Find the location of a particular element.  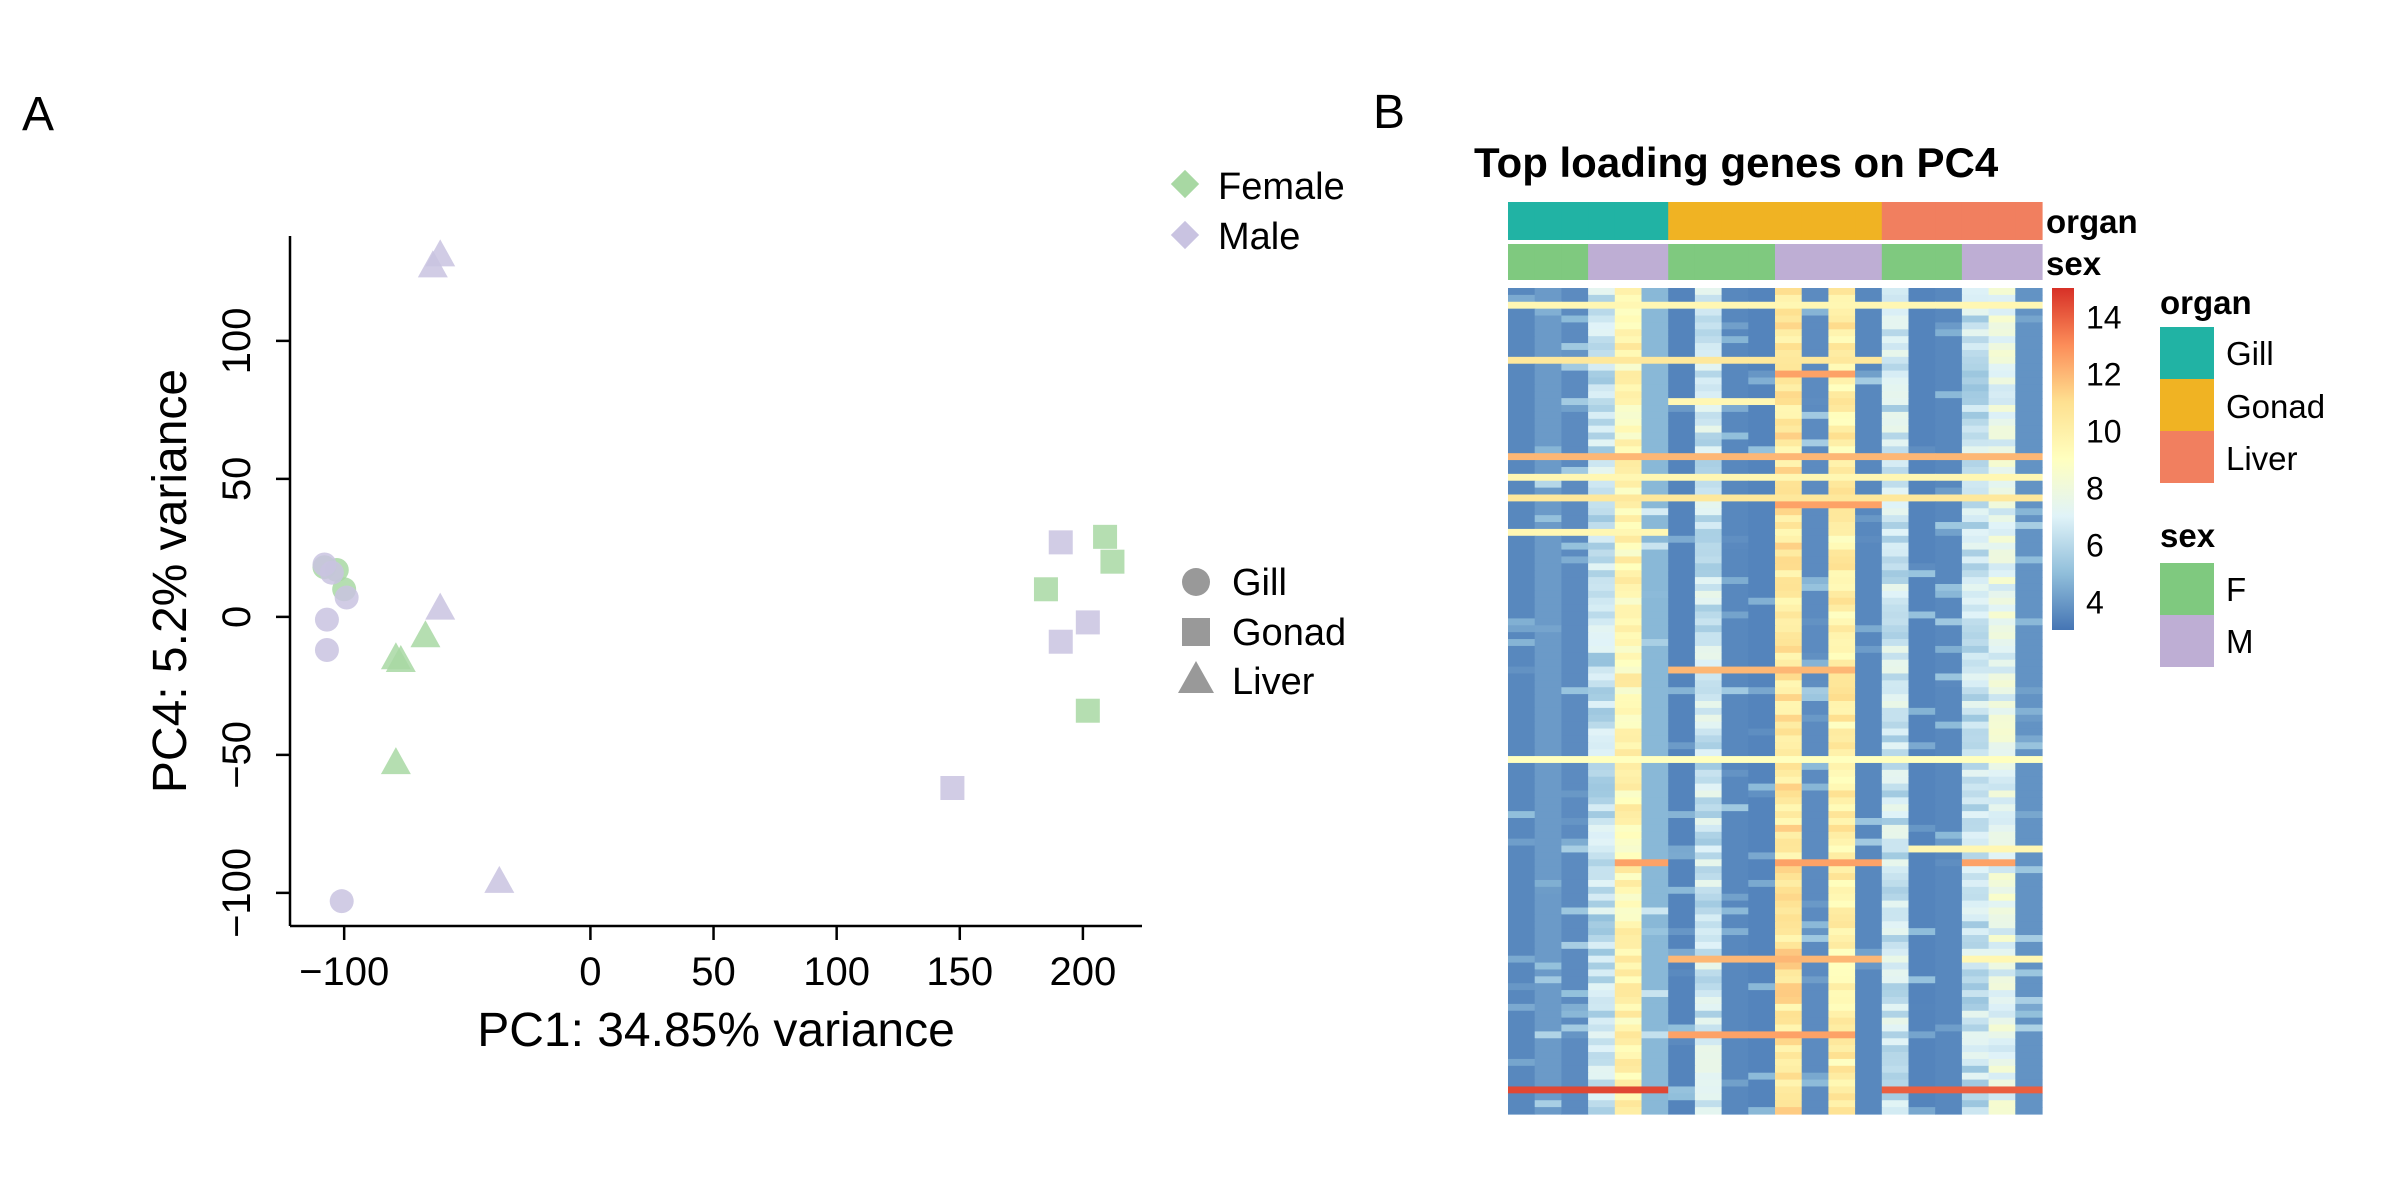

organ-annotation-cell is located at coordinates (2029, 221).